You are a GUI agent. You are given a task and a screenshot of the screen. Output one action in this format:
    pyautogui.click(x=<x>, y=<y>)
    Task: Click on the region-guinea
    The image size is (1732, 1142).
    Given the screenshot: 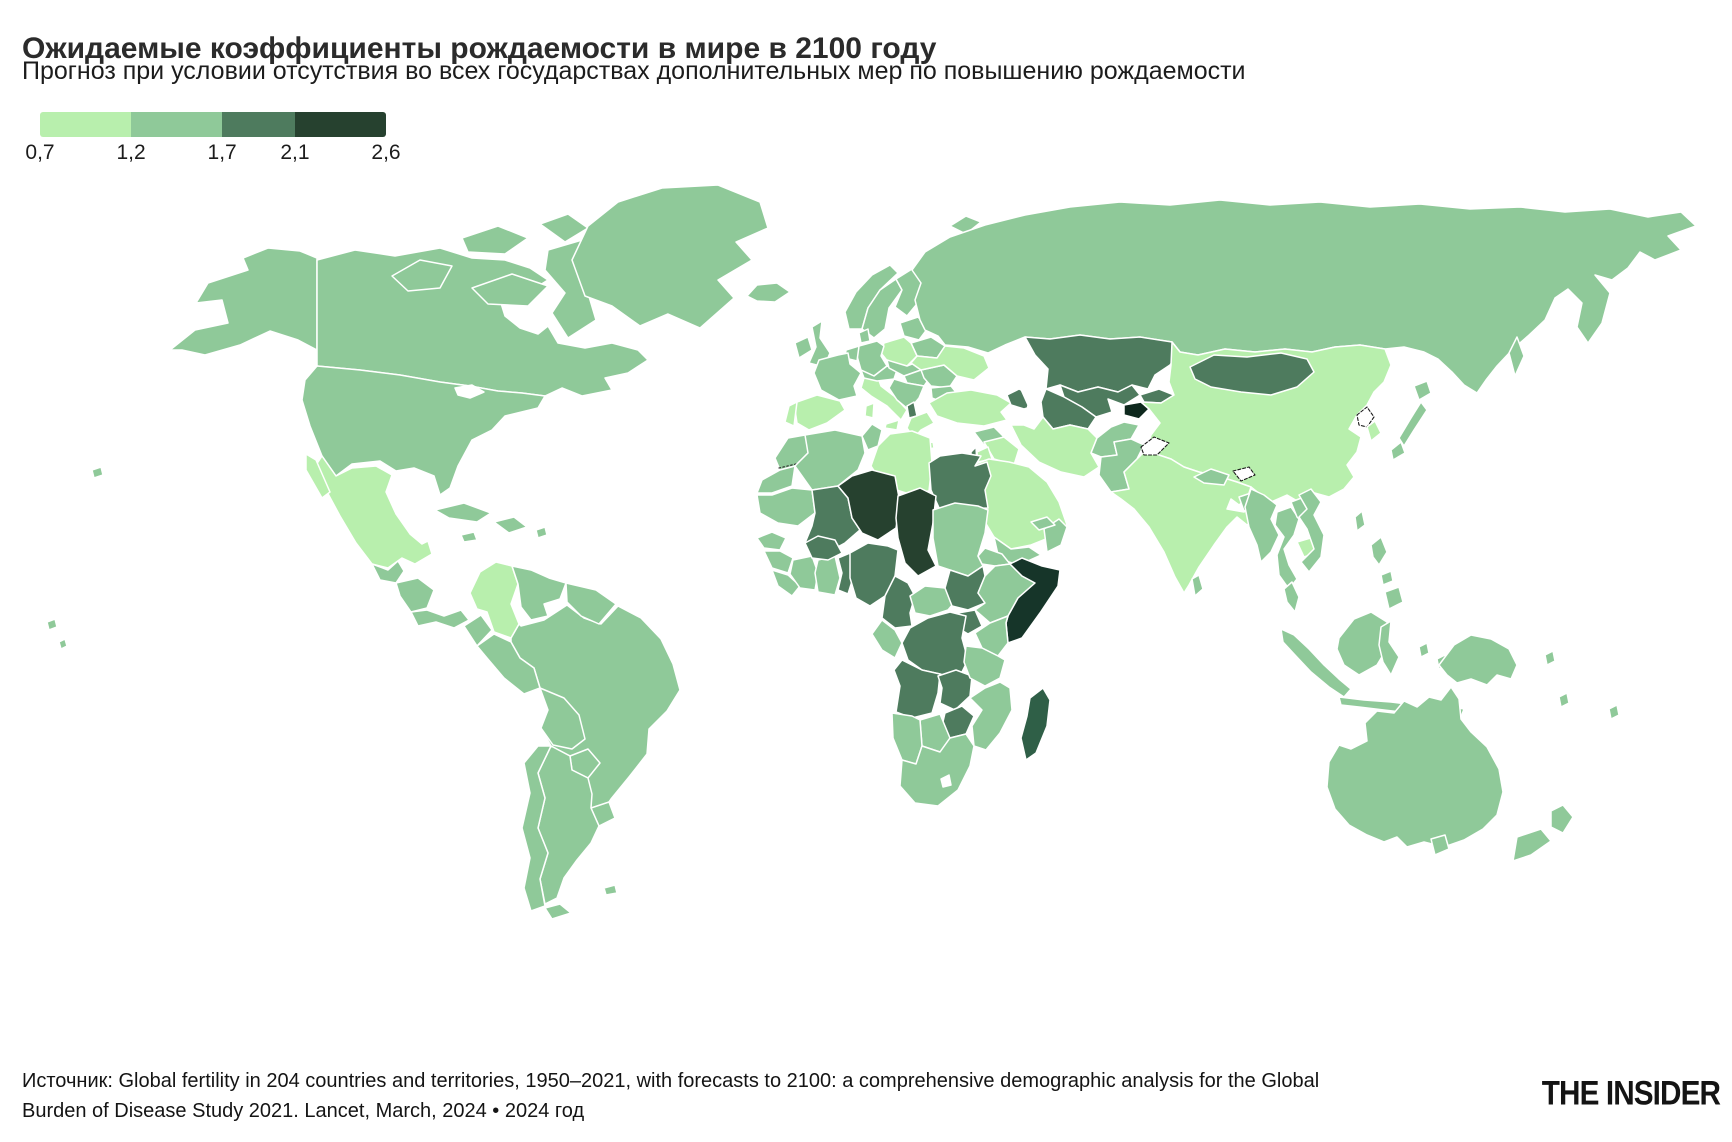 What is the action you would take?
    pyautogui.click(x=778, y=562)
    